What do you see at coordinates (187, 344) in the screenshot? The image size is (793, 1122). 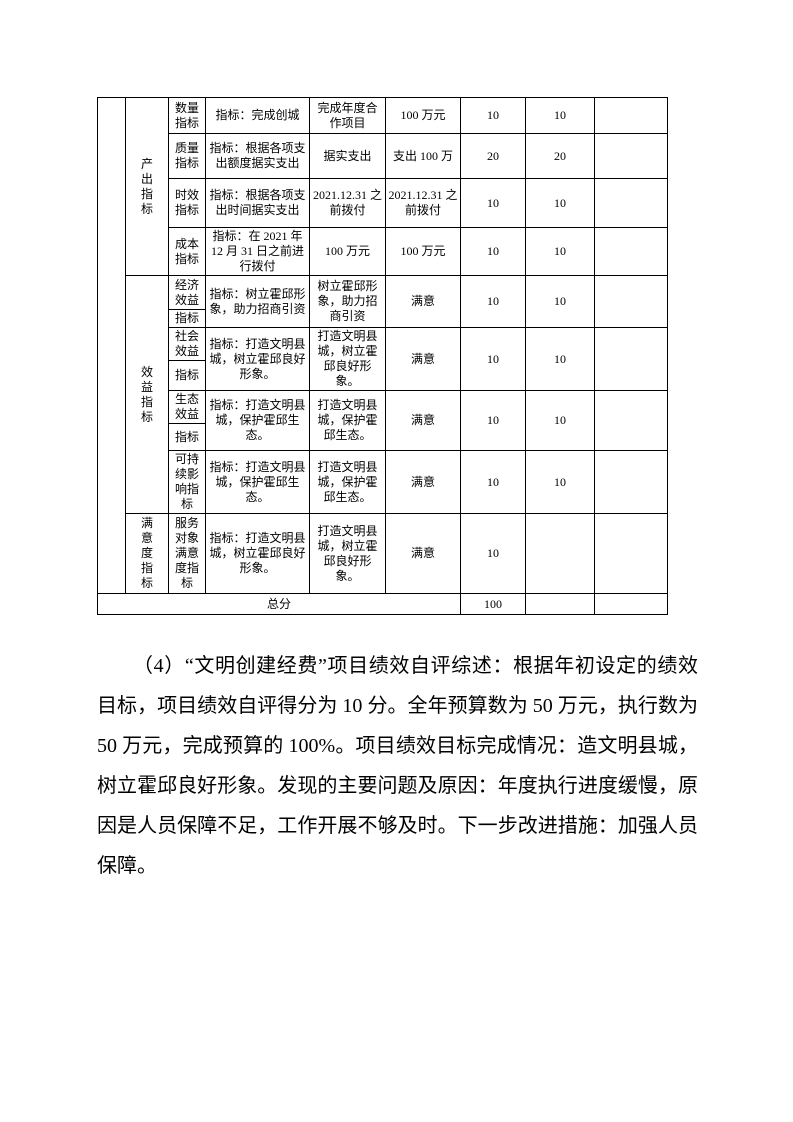 I see `indicator-type-cell: 社会效益` at bounding box center [187, 344].